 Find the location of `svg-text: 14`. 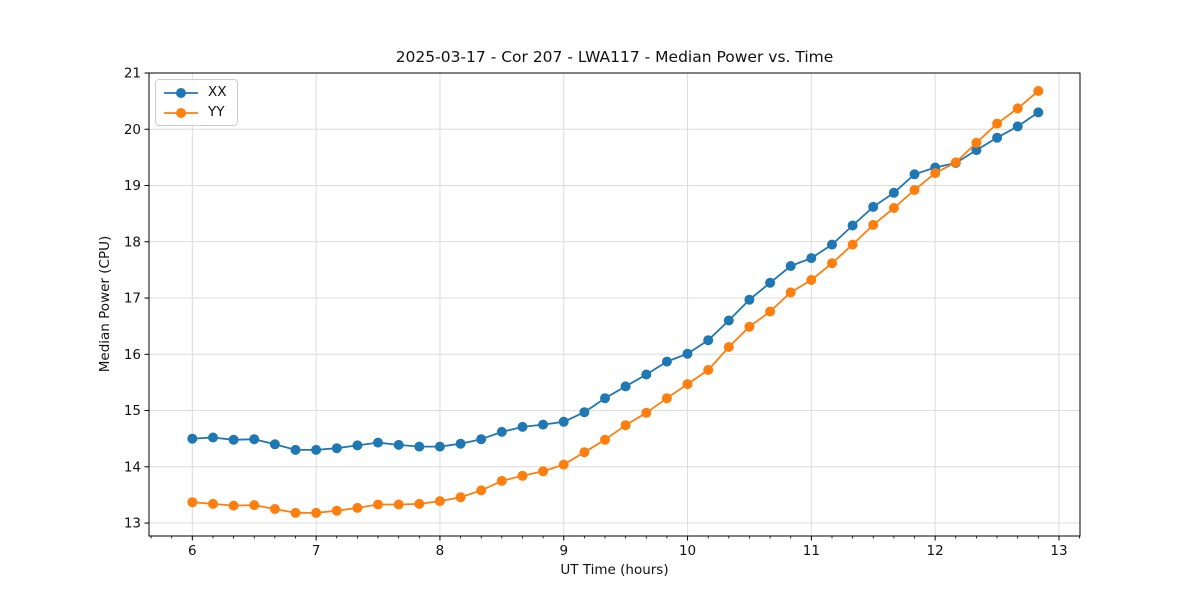

svg-text: 14 is located at coordinates (132, 467).